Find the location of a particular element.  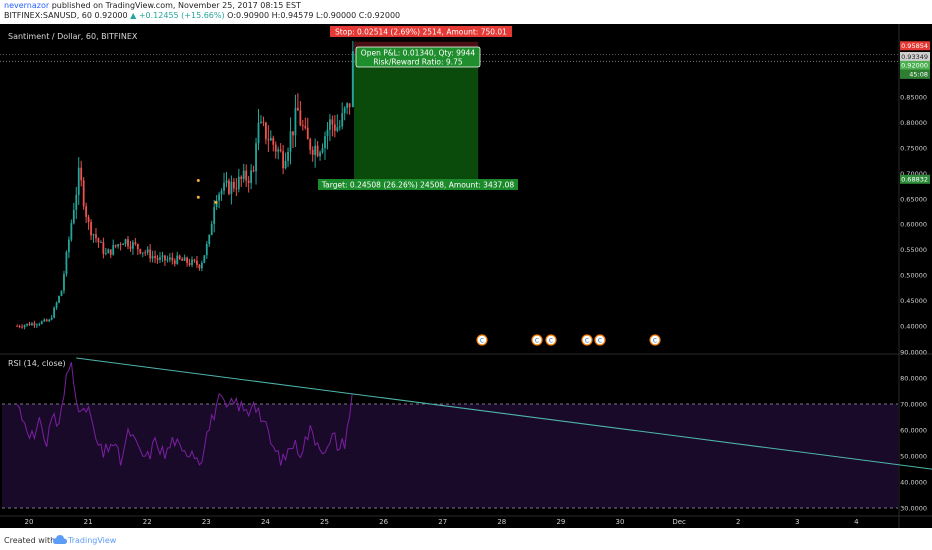

countdown-badge-bg is located at coordinates (915, 74).